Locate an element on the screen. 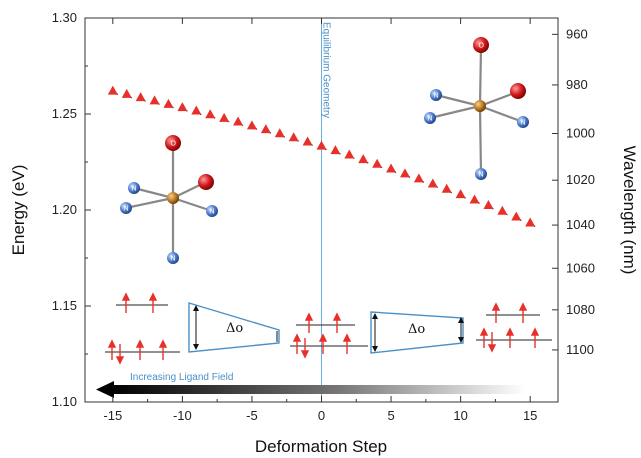 The height and width of the screenshot is (458, 641). x-tick-label: -10 is located at coordinates (182, 415).